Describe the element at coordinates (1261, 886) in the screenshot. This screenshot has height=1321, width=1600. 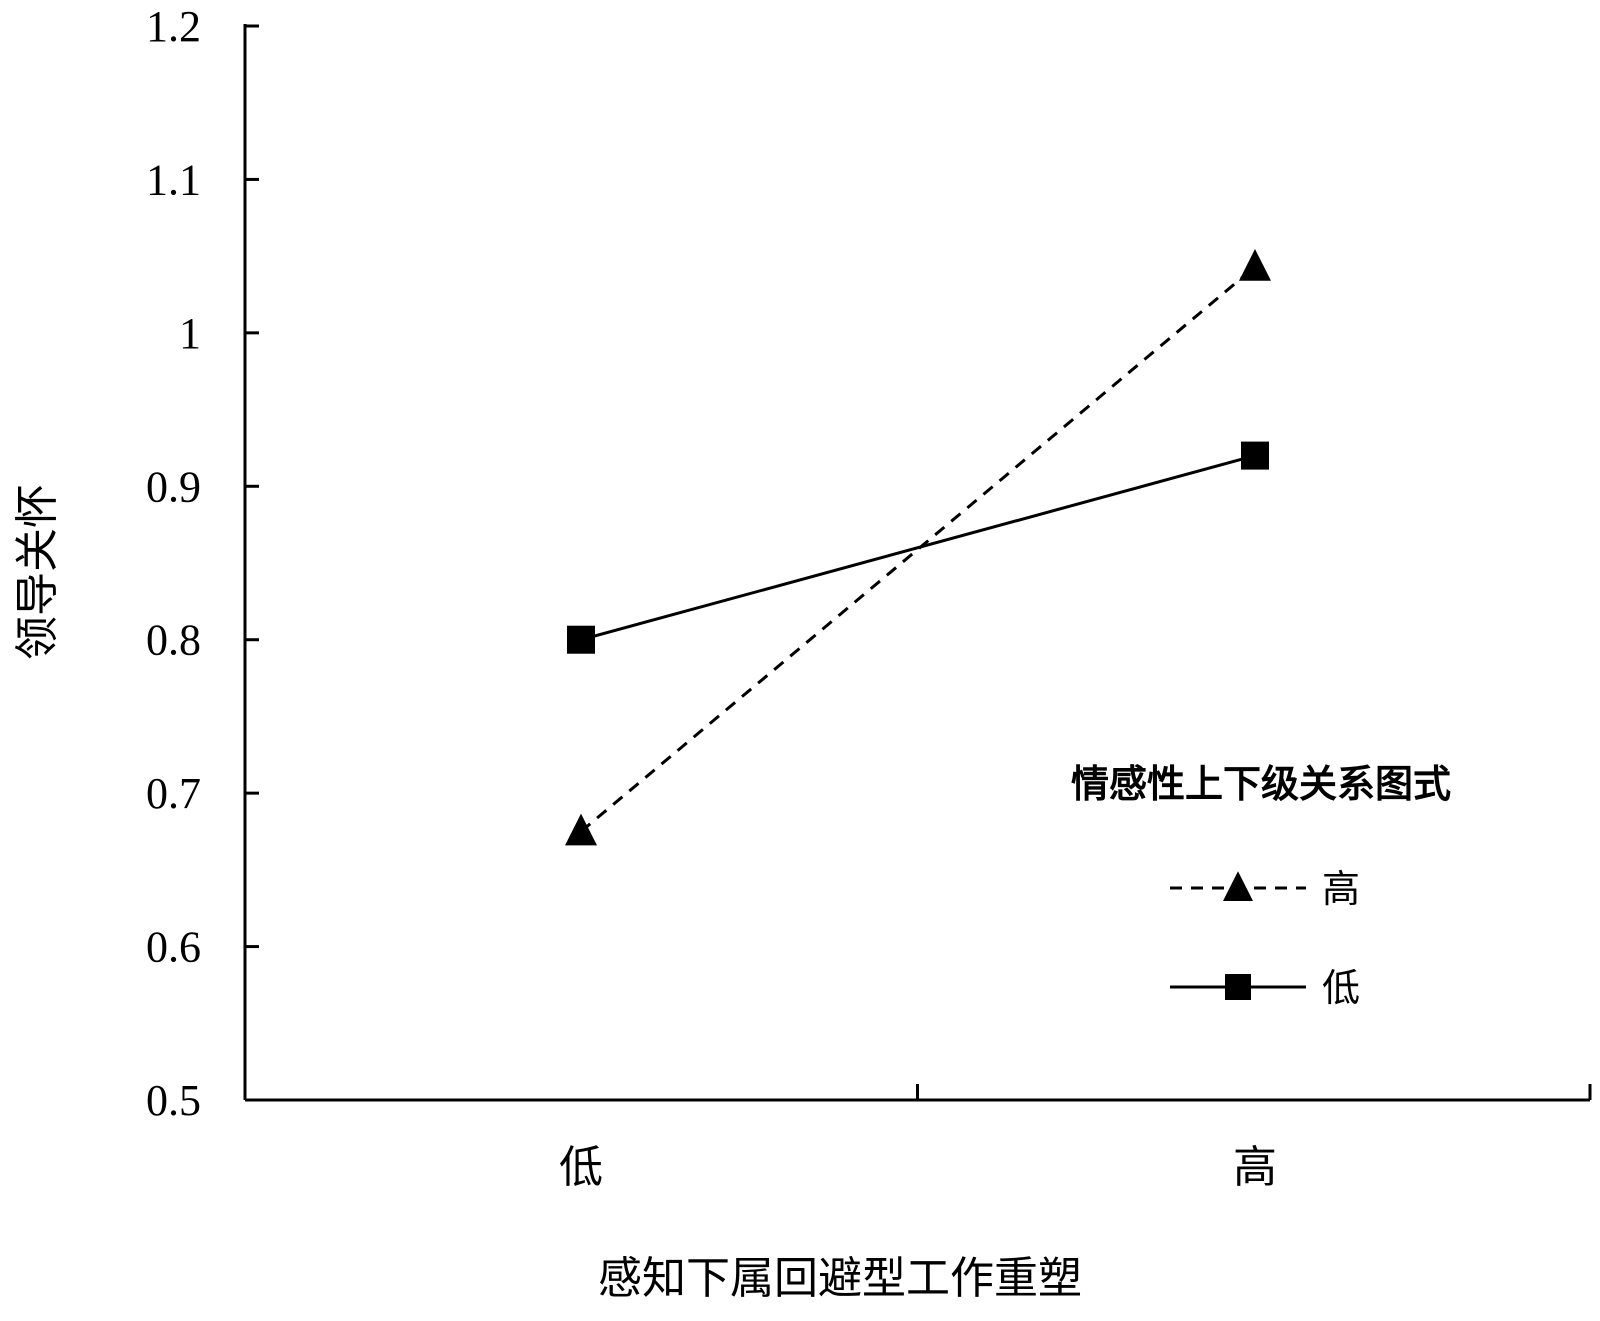
I see `legend: 情感性上下级关系图式 高低` at that location.